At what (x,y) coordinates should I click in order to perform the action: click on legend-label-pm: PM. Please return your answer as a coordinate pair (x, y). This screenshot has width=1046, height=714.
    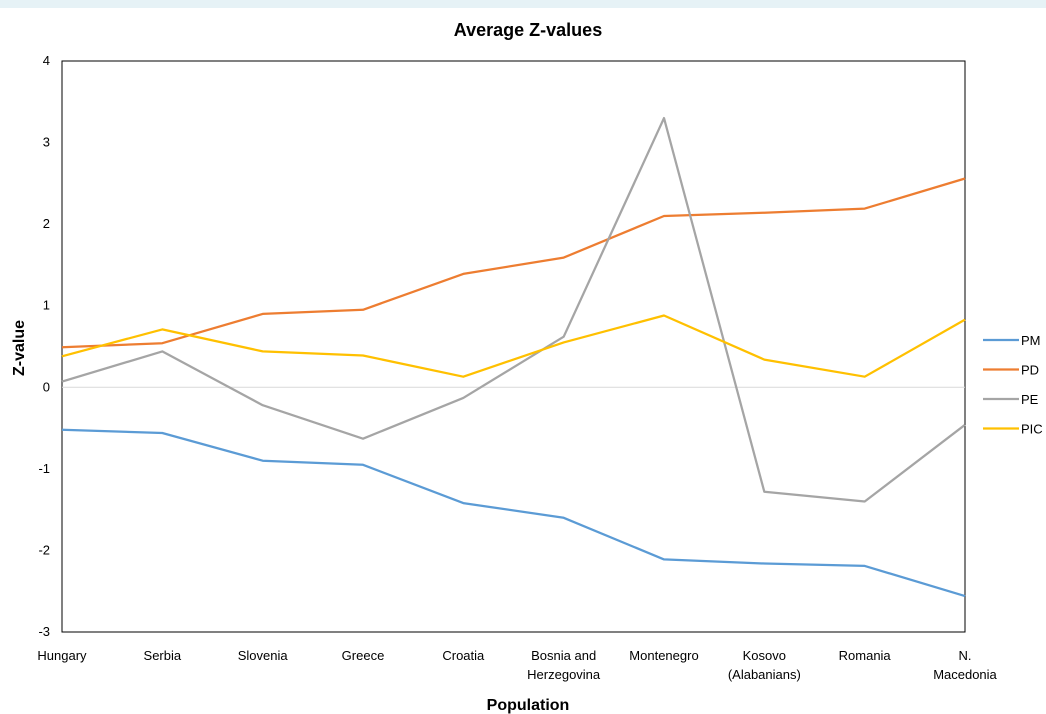
    Looking at the image, I should click on (1031, 340).